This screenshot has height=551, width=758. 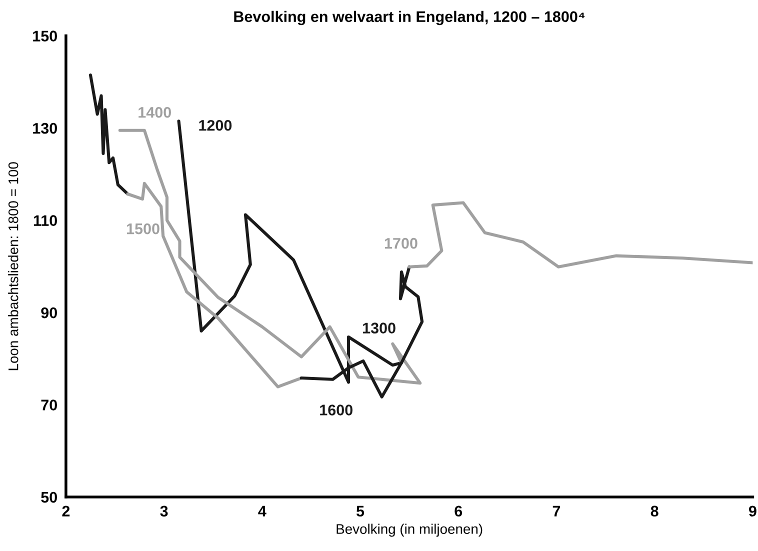 What do you see at coordinates (360, 511) in the screenshot?
I see `x-tick-label: 5` at bounding box center [360, 511].